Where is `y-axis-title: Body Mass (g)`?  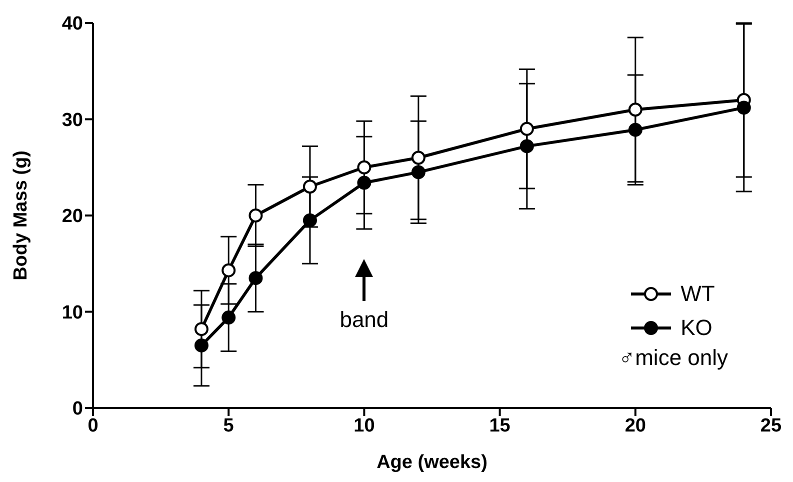 y-axis-title: Body Mass (g) is located at coordinates (21, 215).